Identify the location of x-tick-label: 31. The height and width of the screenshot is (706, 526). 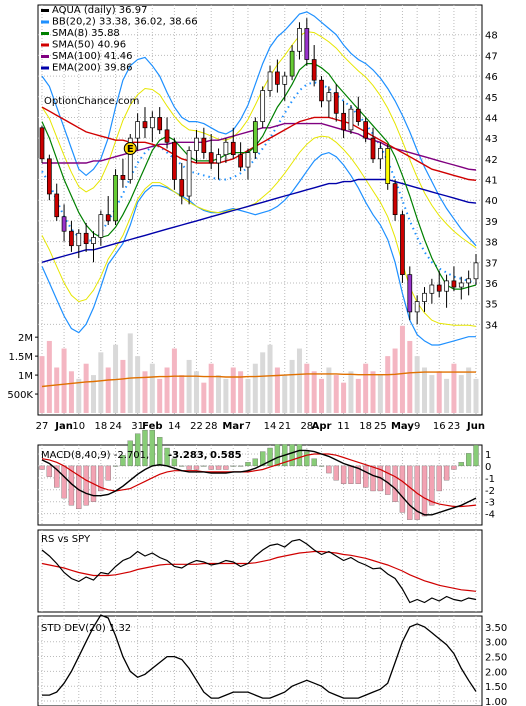
(137, 426).